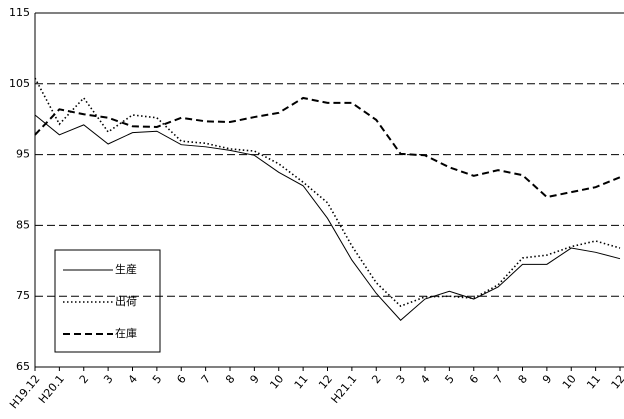  Describe the element at coordinates (19, 83) in the screenshot. I see `y-tick-label: 105` at that location.